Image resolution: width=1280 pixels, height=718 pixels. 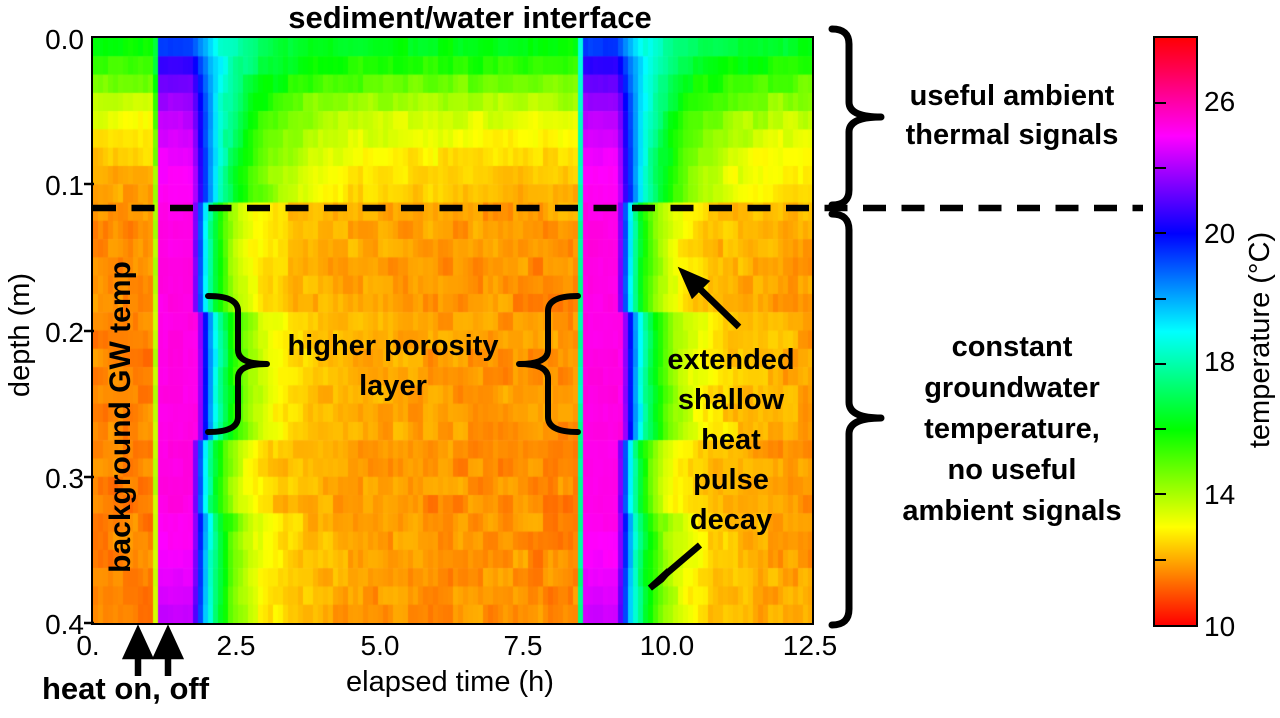 What do you see at coordinates (1012, 115) in the screenshot?
I see `annotation-useful-signals: useful ambient thermal signals` at bounding box center [1012, 115].